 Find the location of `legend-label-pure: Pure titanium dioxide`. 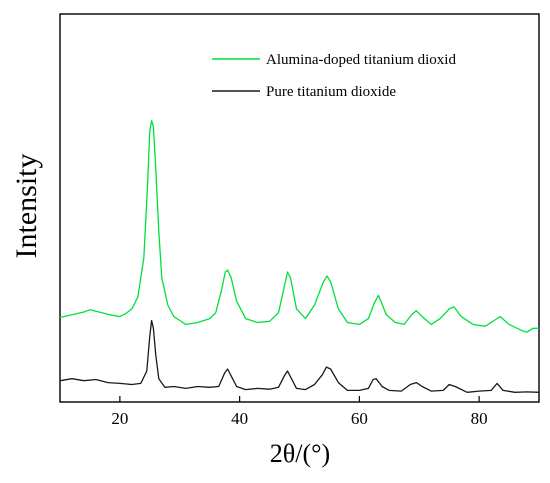

legend-label-pure: Pure titanium dioxide is located at coordinates (331, 92).